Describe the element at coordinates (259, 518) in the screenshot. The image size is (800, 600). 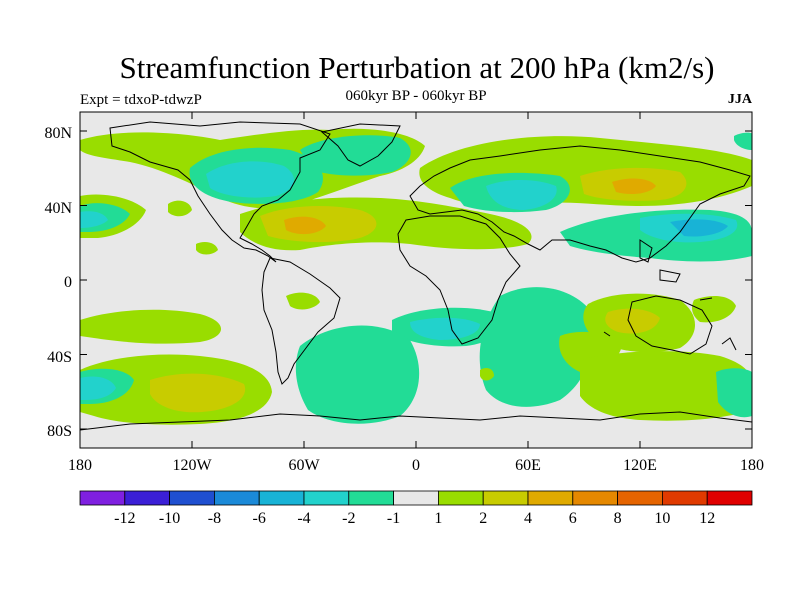
I see `colorbar-label: -6` at that location.